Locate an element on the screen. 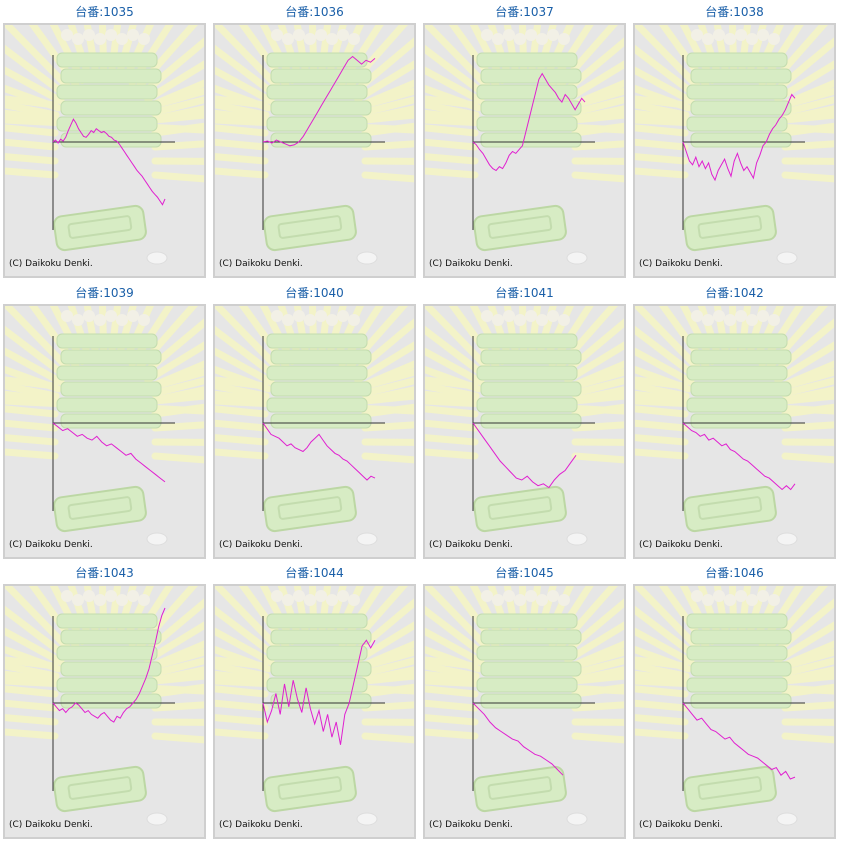 This screenshot has width=841, height=843. chart-title: 台番:1044 is located at coordinates (314, 573).